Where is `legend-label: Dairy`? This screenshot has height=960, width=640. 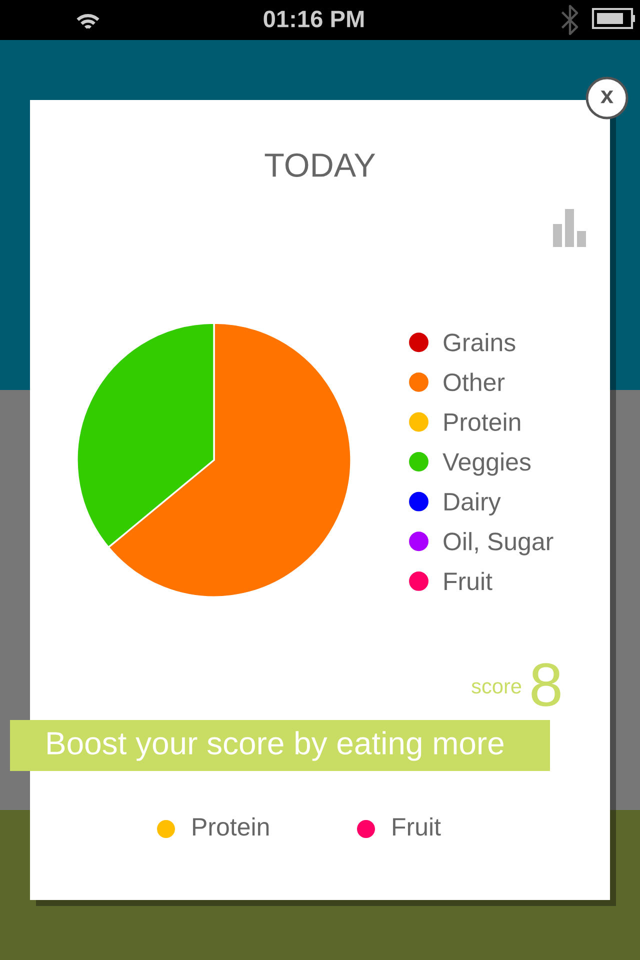 legend-label: Dairy is located at coordinates (472, 504).